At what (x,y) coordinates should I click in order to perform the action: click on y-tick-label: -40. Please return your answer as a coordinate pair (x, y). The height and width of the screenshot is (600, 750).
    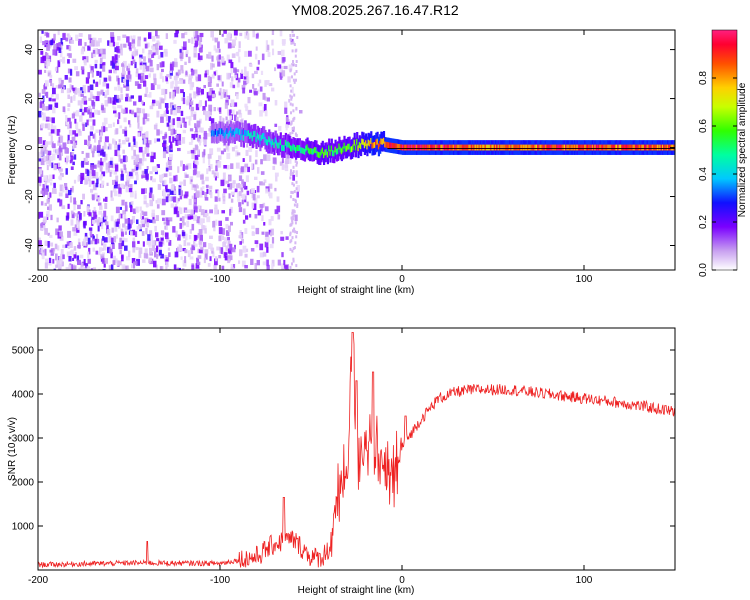
    Looking at the image, I should click on (29, 245).